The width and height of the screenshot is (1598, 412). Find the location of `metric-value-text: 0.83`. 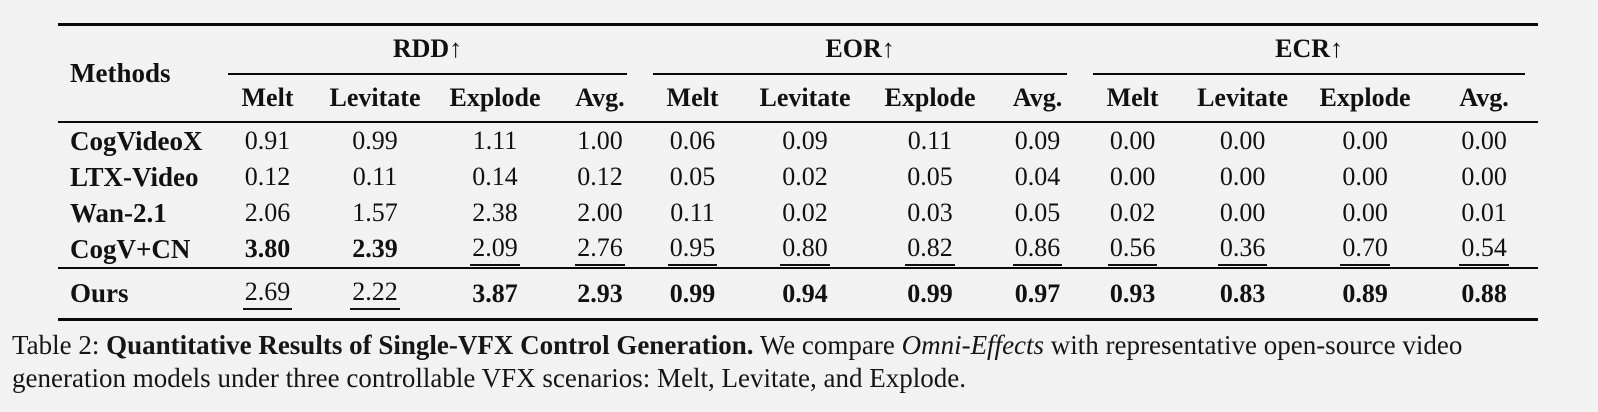

metric-value-text: 0.83 is located at coordinates (1242, 293).